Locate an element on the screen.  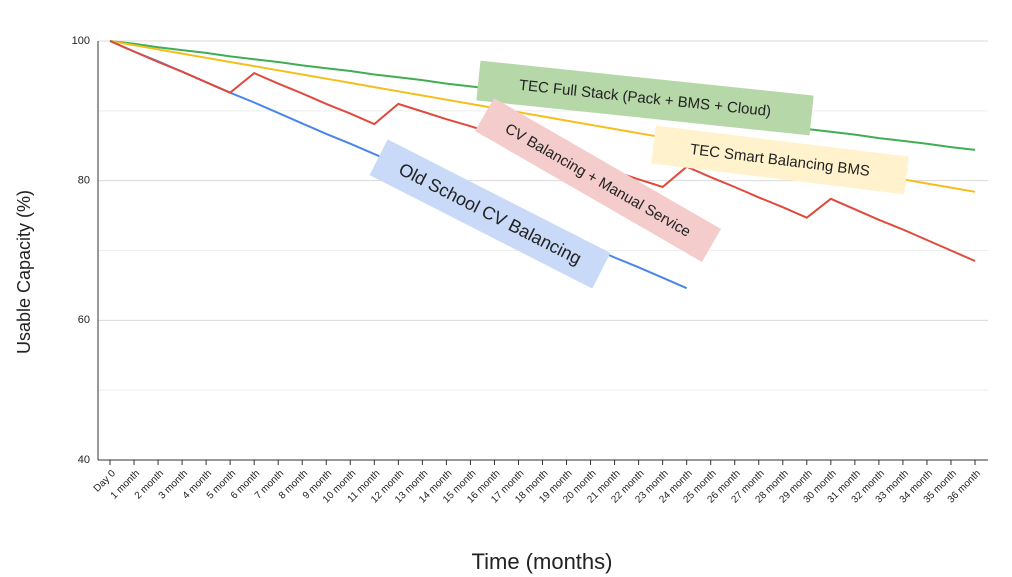
y-tick-label: 40 is located at coordinates (84, 460).